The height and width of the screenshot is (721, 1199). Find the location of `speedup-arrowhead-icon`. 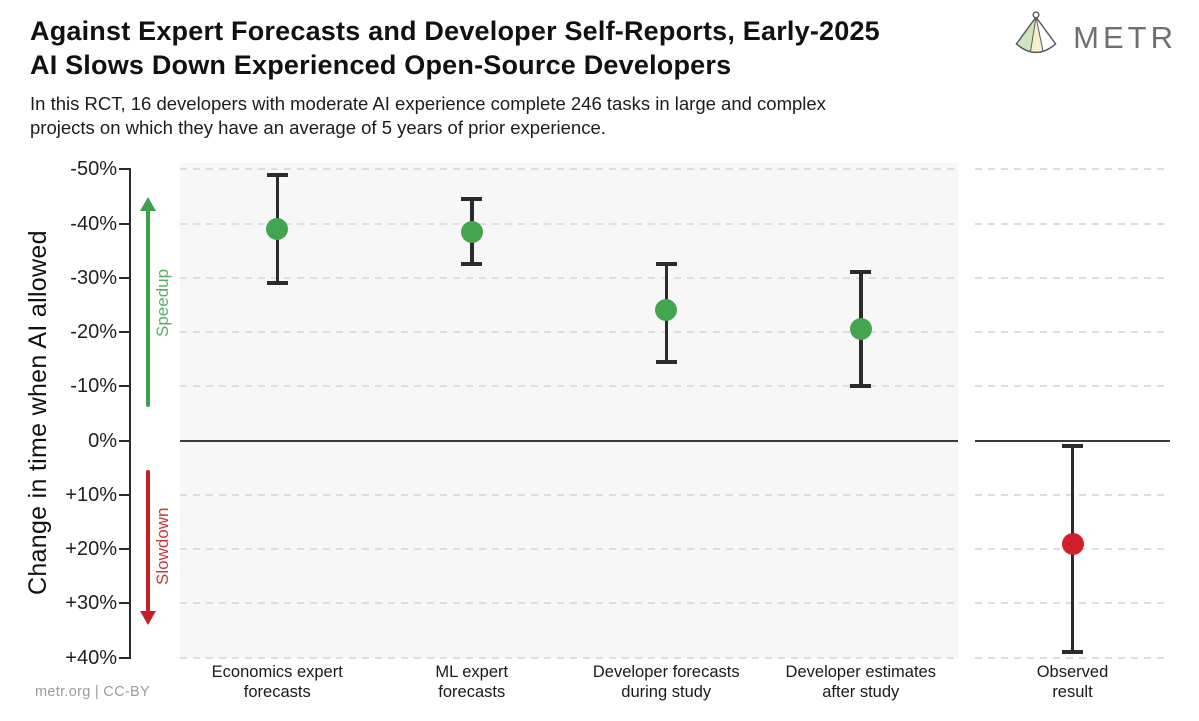

speedup-arrowhead-icon is located at coordinates (148, 204).